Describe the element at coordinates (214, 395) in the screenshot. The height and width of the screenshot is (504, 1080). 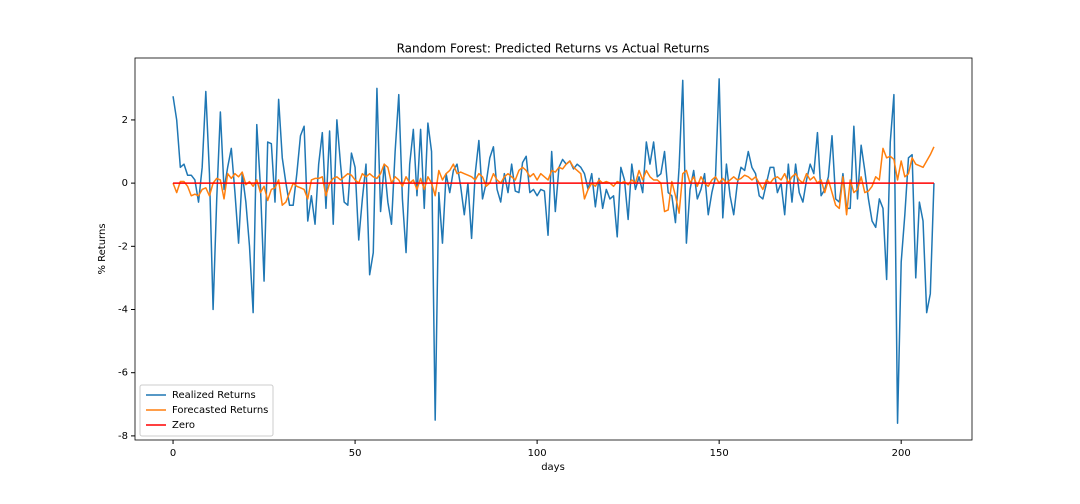
I see `legend-label: Realized Returns` at that location.